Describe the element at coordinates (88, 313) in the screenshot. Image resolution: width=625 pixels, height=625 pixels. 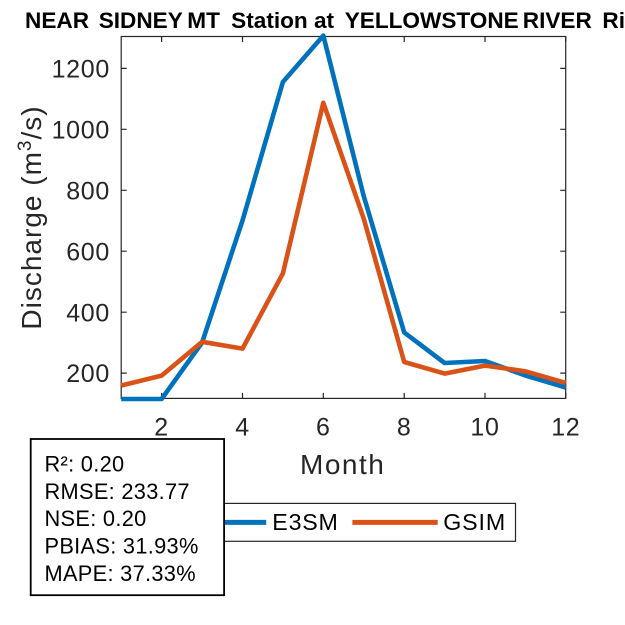
I see `svg-text: 400` at that location.